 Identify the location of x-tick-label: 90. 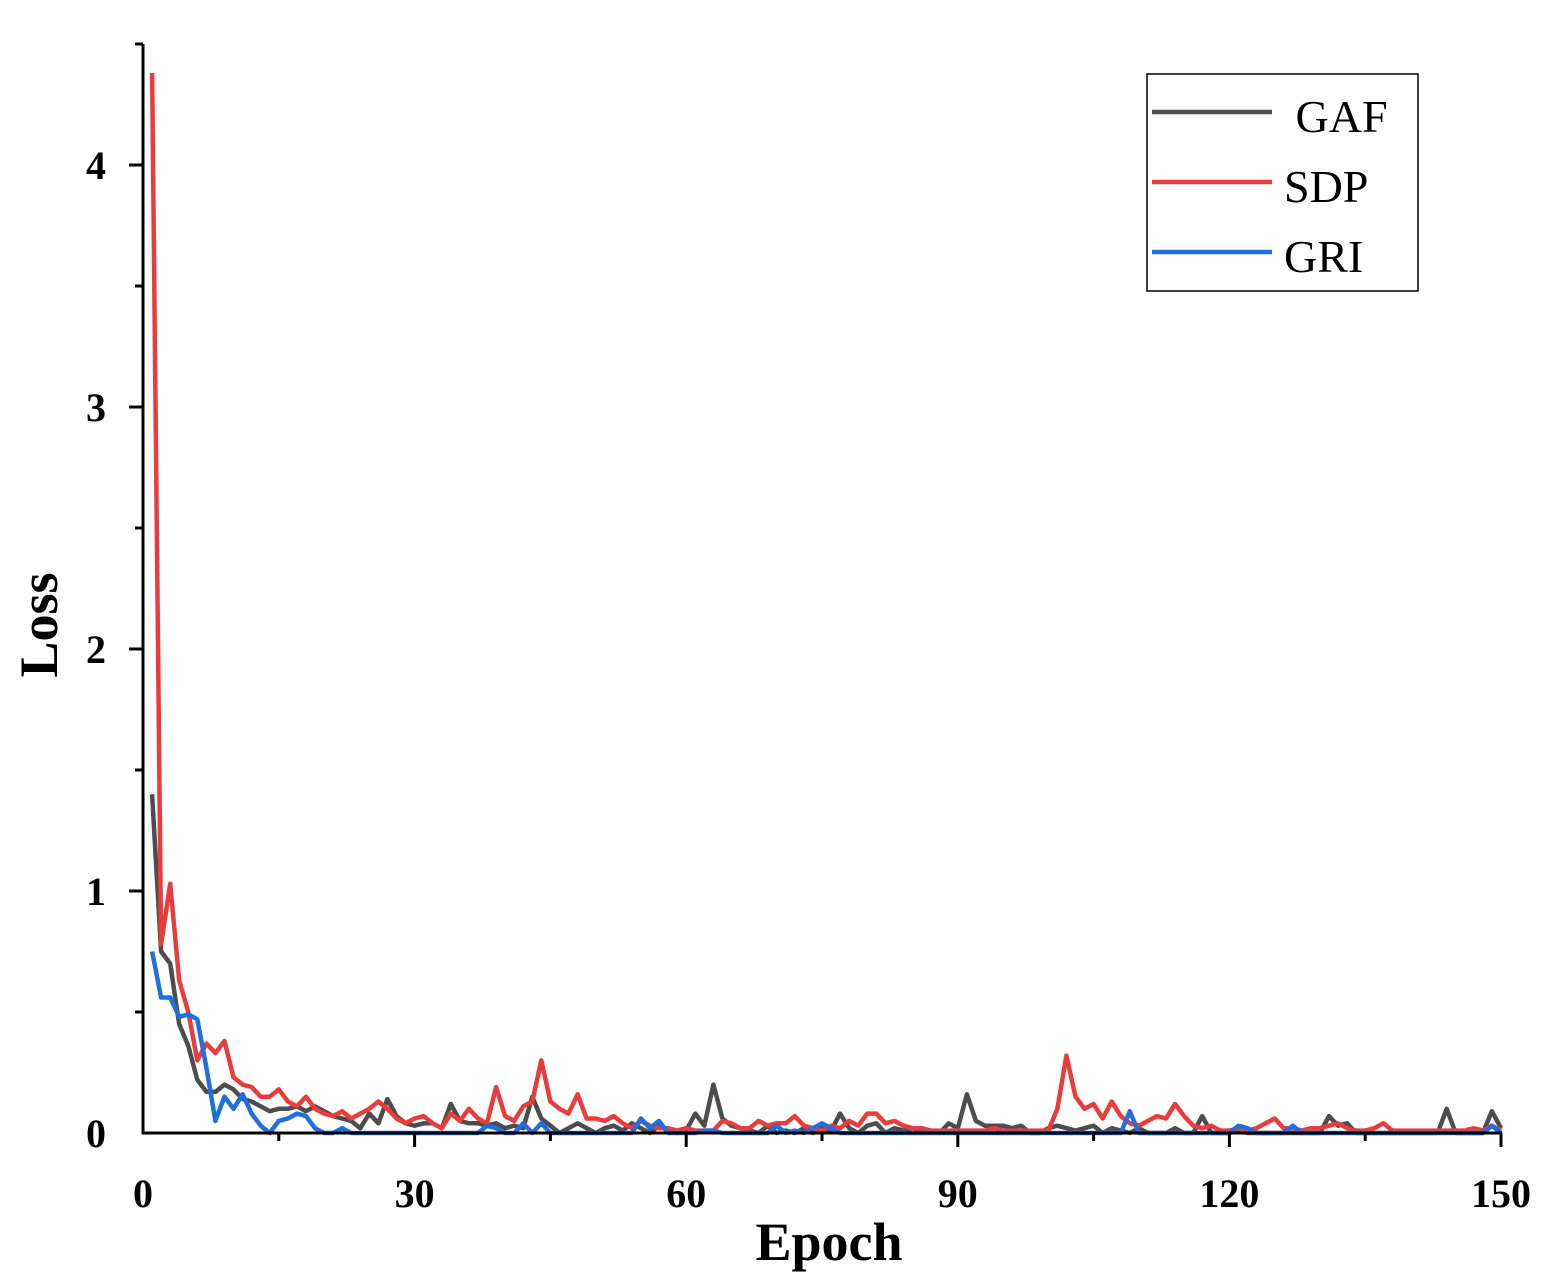
(958, 1193).